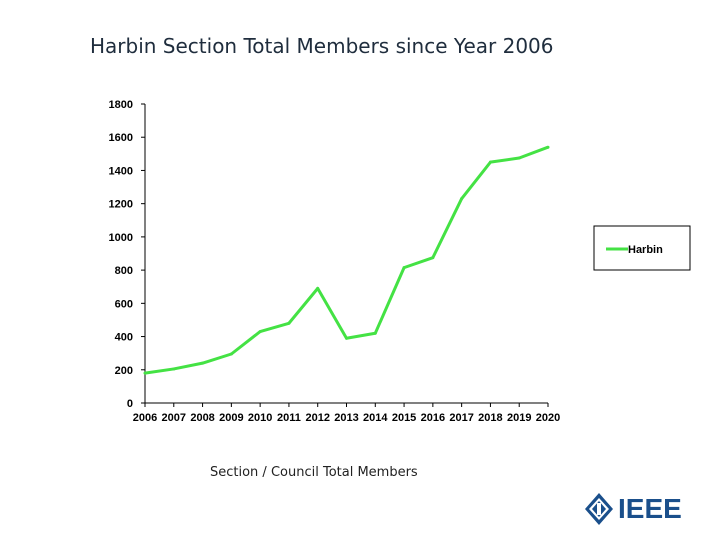 This screenshot has height=540, width=720. I want to click on x-tick-label: 2019, so click(519, 418).